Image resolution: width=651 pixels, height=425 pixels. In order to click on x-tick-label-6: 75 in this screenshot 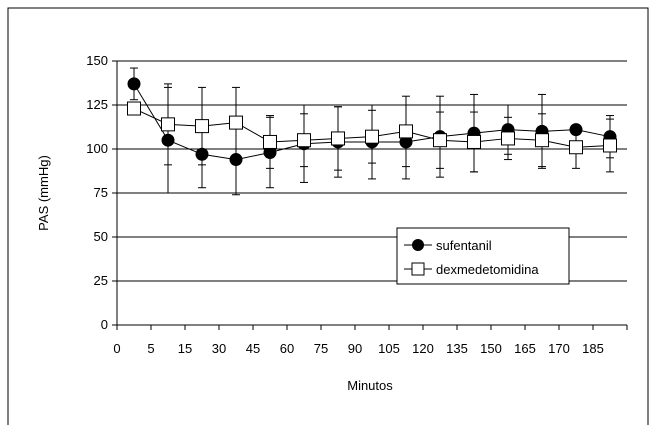, I will do `click(321, 348)`.